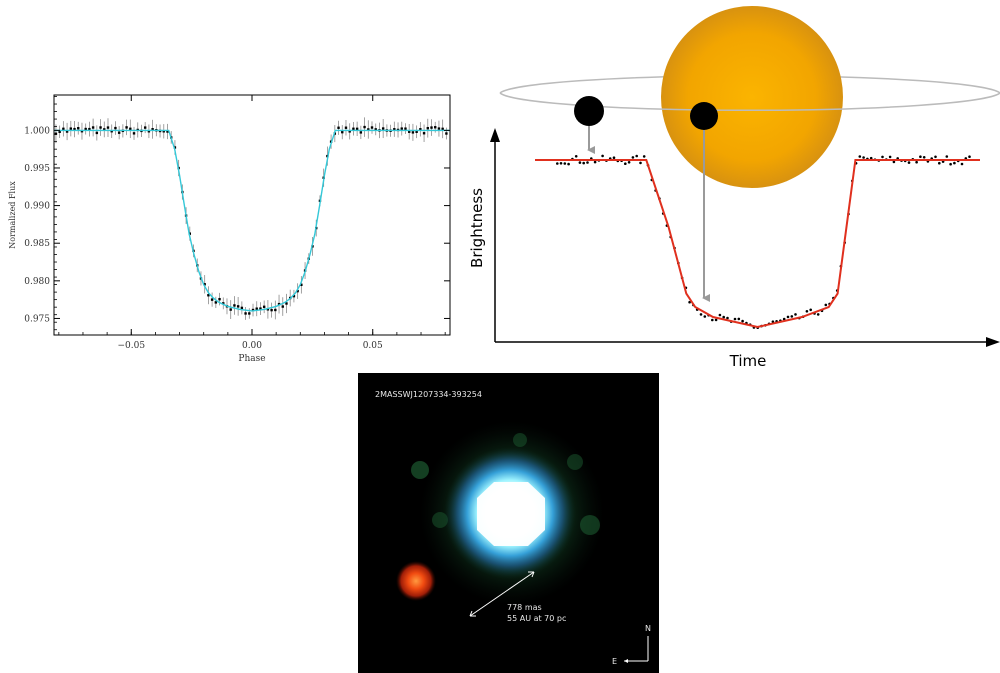 The height and width of the screenshot is (673, 1000). Describe the element at coordinates (251, 359) in the screenshot. I see `chart1-x-axis-label: Phase` at that location.